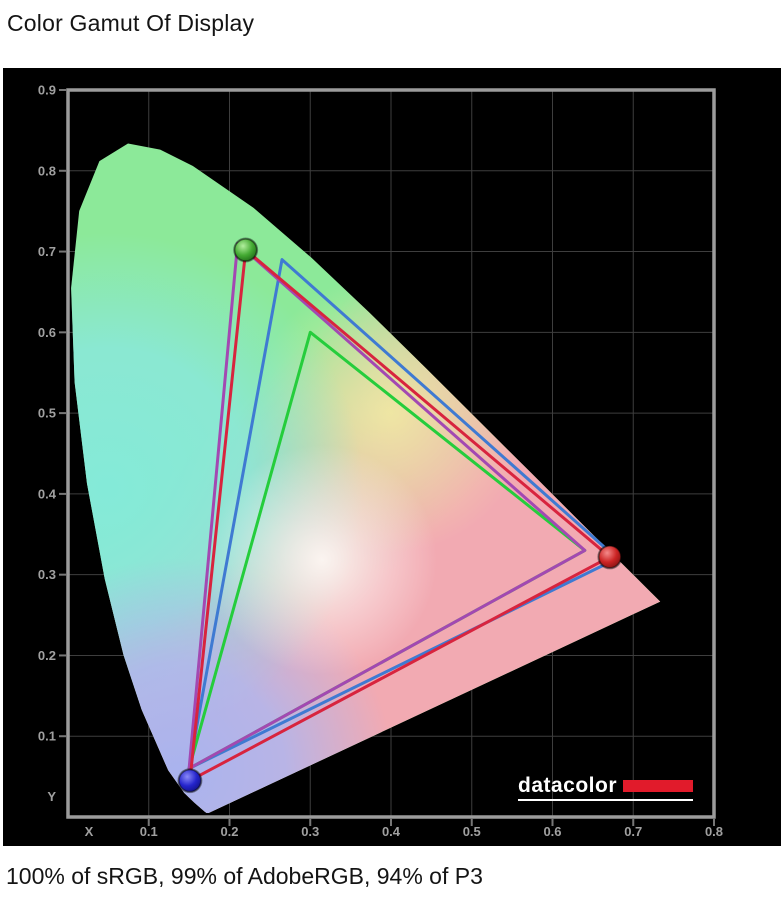 This screenshot has height=906, width=784. I want to click on page-title: Color Gamut Of Display, so click(131, 23).